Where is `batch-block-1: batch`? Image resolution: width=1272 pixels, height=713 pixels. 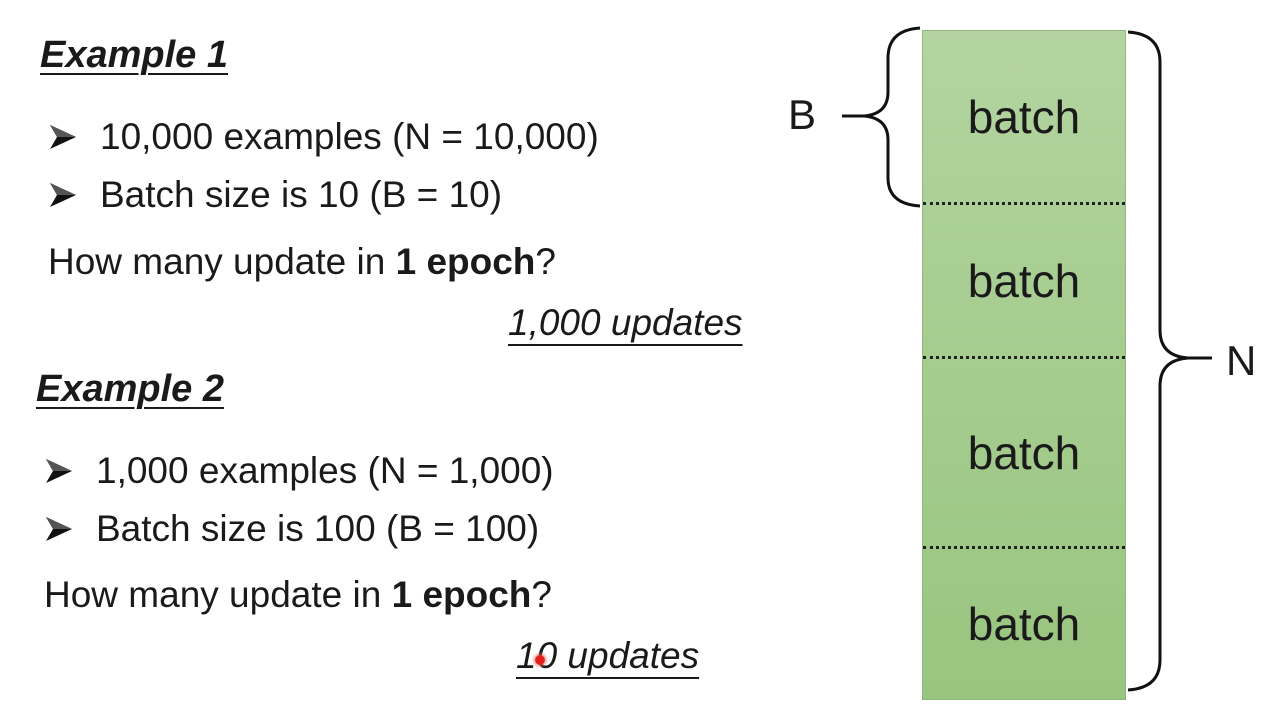
batch-block-1: batch is located at coordinates (1024, 117).